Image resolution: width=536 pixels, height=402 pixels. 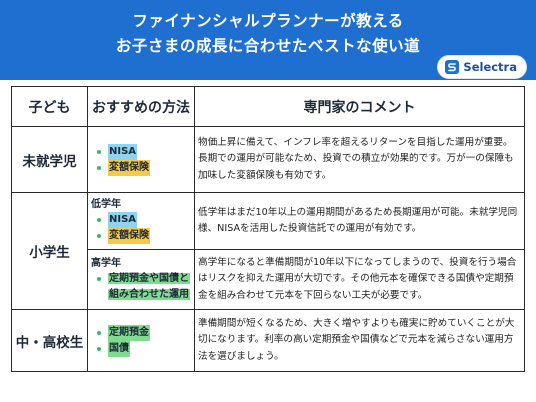 I want to click on method-cell: 高学年 定期預金や国債と 組み合わせた運用, so click(x=141, y=279).